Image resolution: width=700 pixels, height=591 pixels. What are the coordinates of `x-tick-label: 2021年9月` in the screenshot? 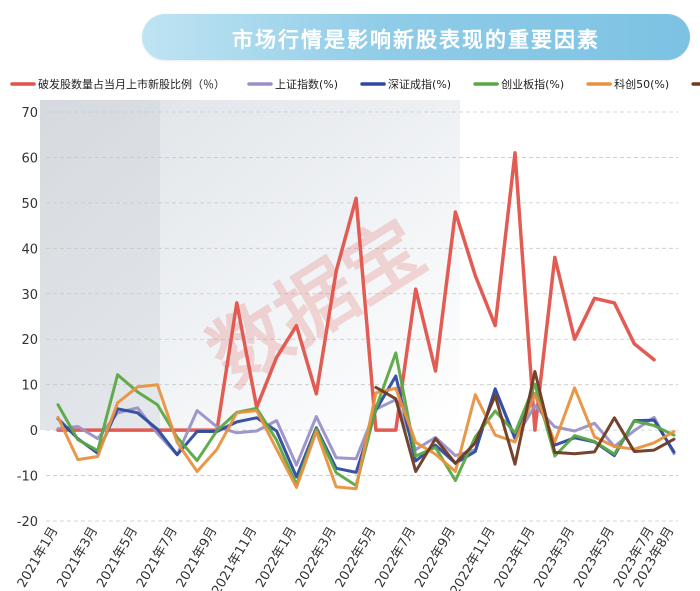 It's located at (197, 558).